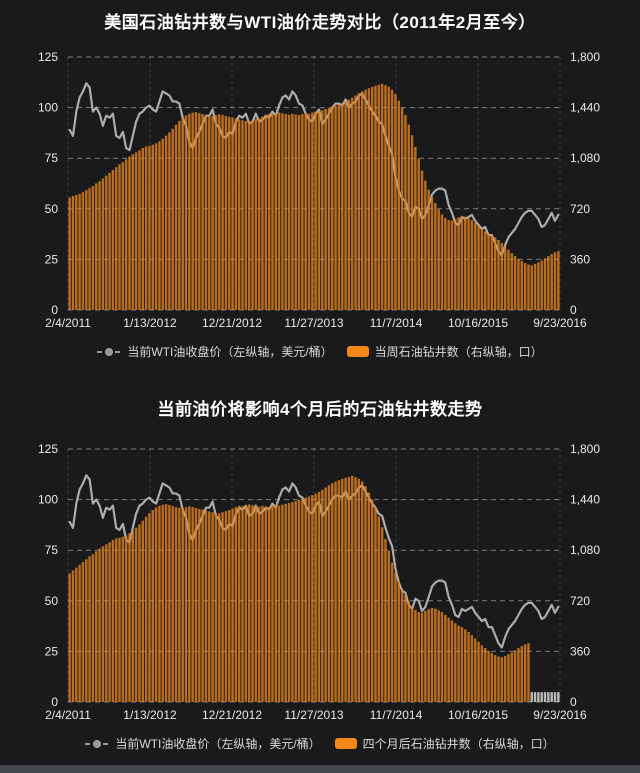  Describe the element at coordinates (48, 449) in the screenshot. I see `left-axis-tick: 125` at that location.